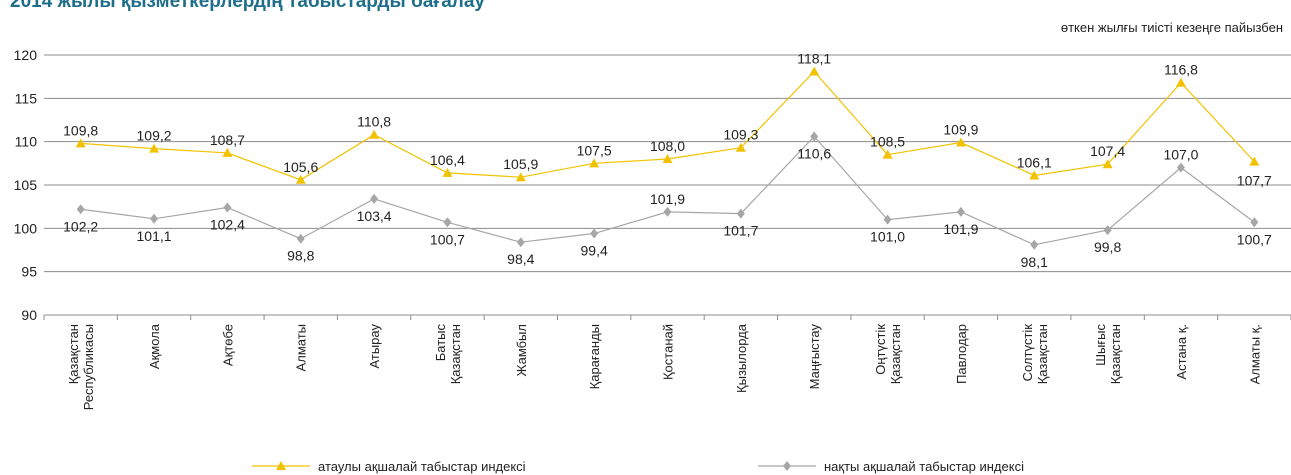 This screenshot has width=1291, height=475. I want to click on data-label: 101,1, so click(154, 236).